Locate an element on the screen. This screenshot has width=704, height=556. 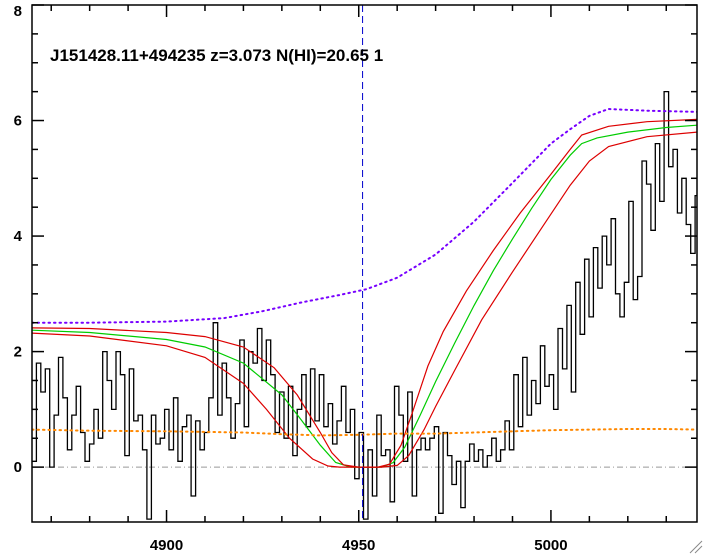
y-tick-label: 2 is located at coordinates (18, 352).